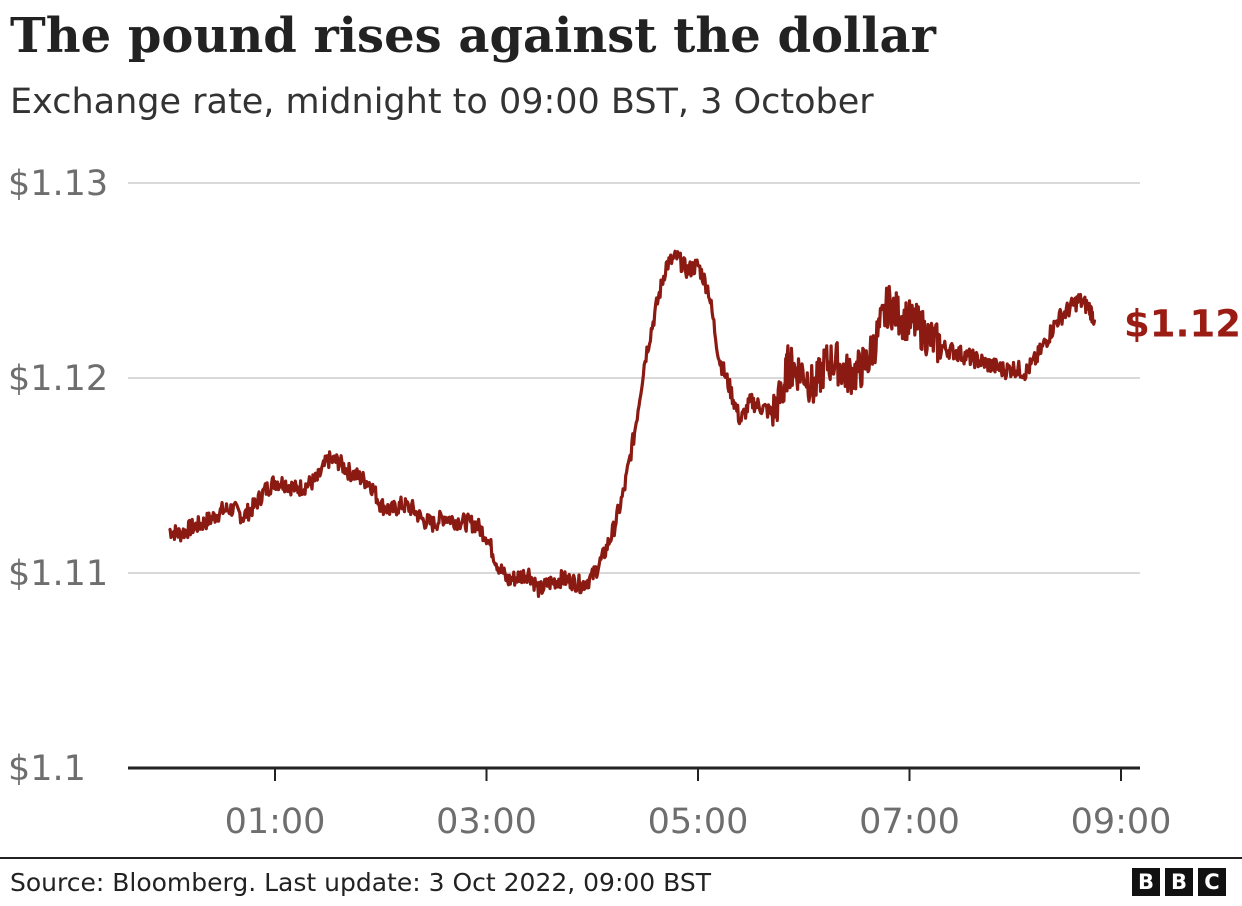 This screenshot has width=1242, height=906. I want to click on end-value-label: $1.12, so click(1182, 323).